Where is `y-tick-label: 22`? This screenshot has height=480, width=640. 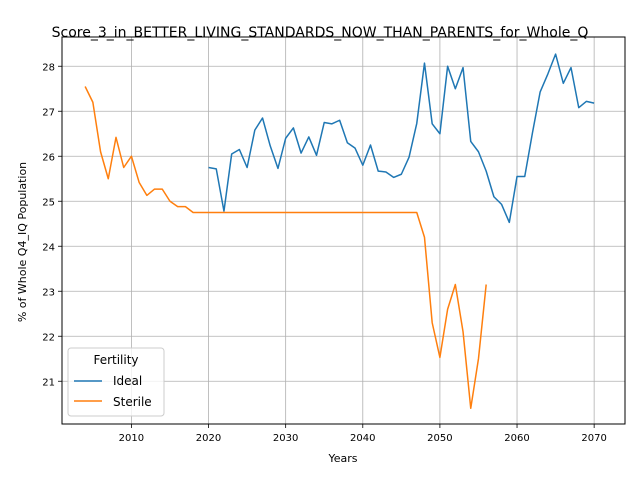 y-tick-label: 22 is located at coordinates (48, 337).